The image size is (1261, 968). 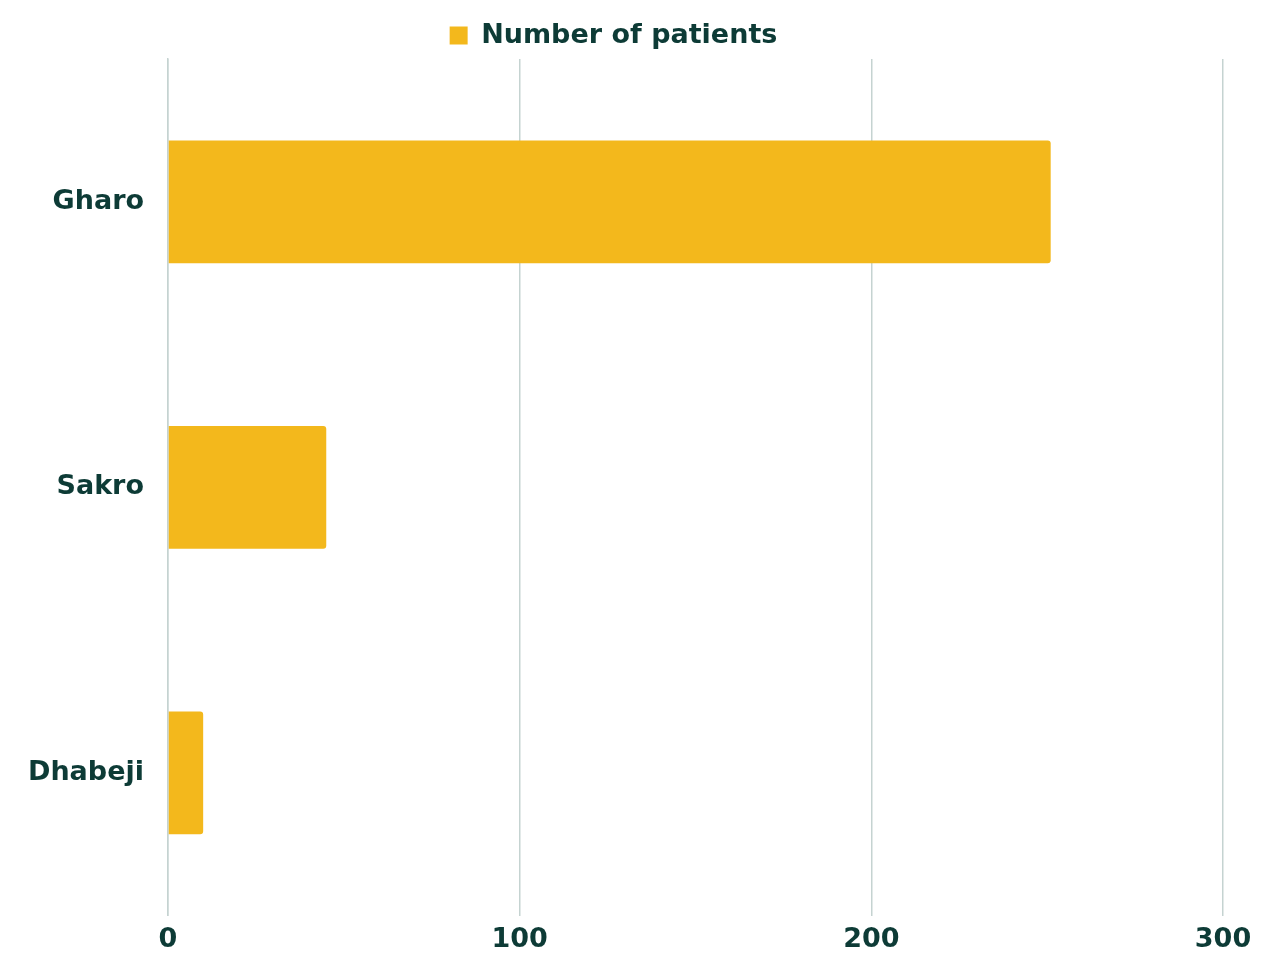 I want to click on x-tick-label: 0, so click(x=168, y=937).